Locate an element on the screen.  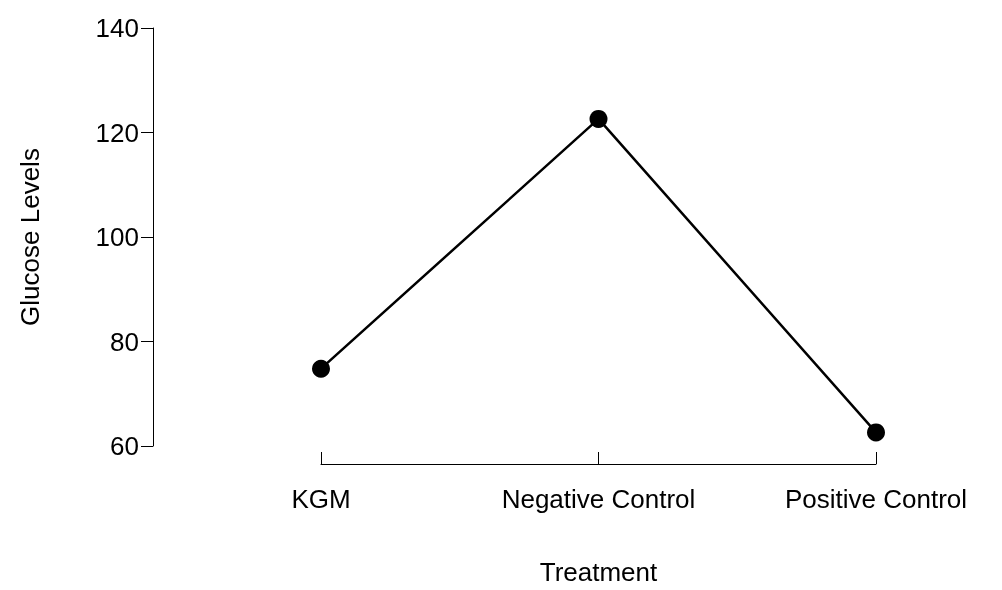
x-tick-label: Negative Control is located at coordinates (598, 499).